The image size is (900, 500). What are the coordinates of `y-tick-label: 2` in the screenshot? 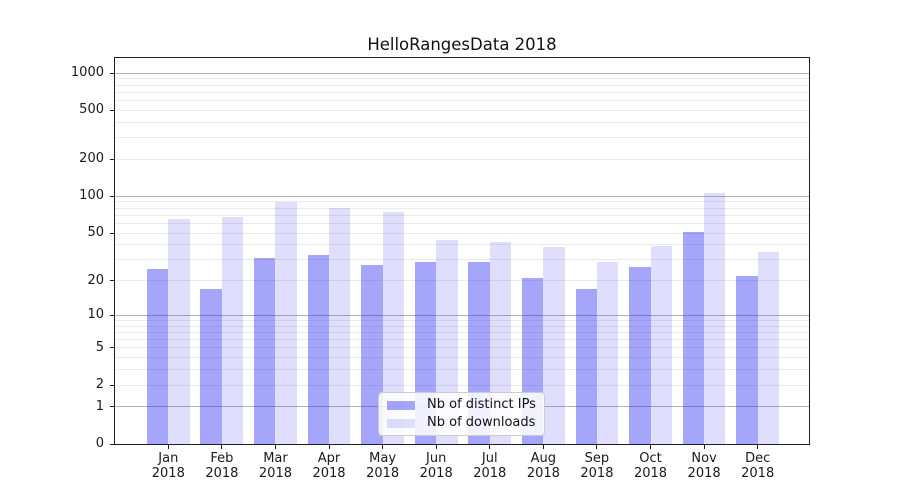 It's located at (99, 385).